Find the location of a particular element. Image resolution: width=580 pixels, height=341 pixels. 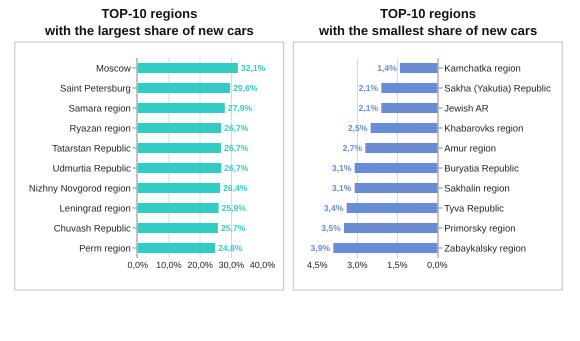

x-tick-label: 10,0% is located at coordinates (169, 265).